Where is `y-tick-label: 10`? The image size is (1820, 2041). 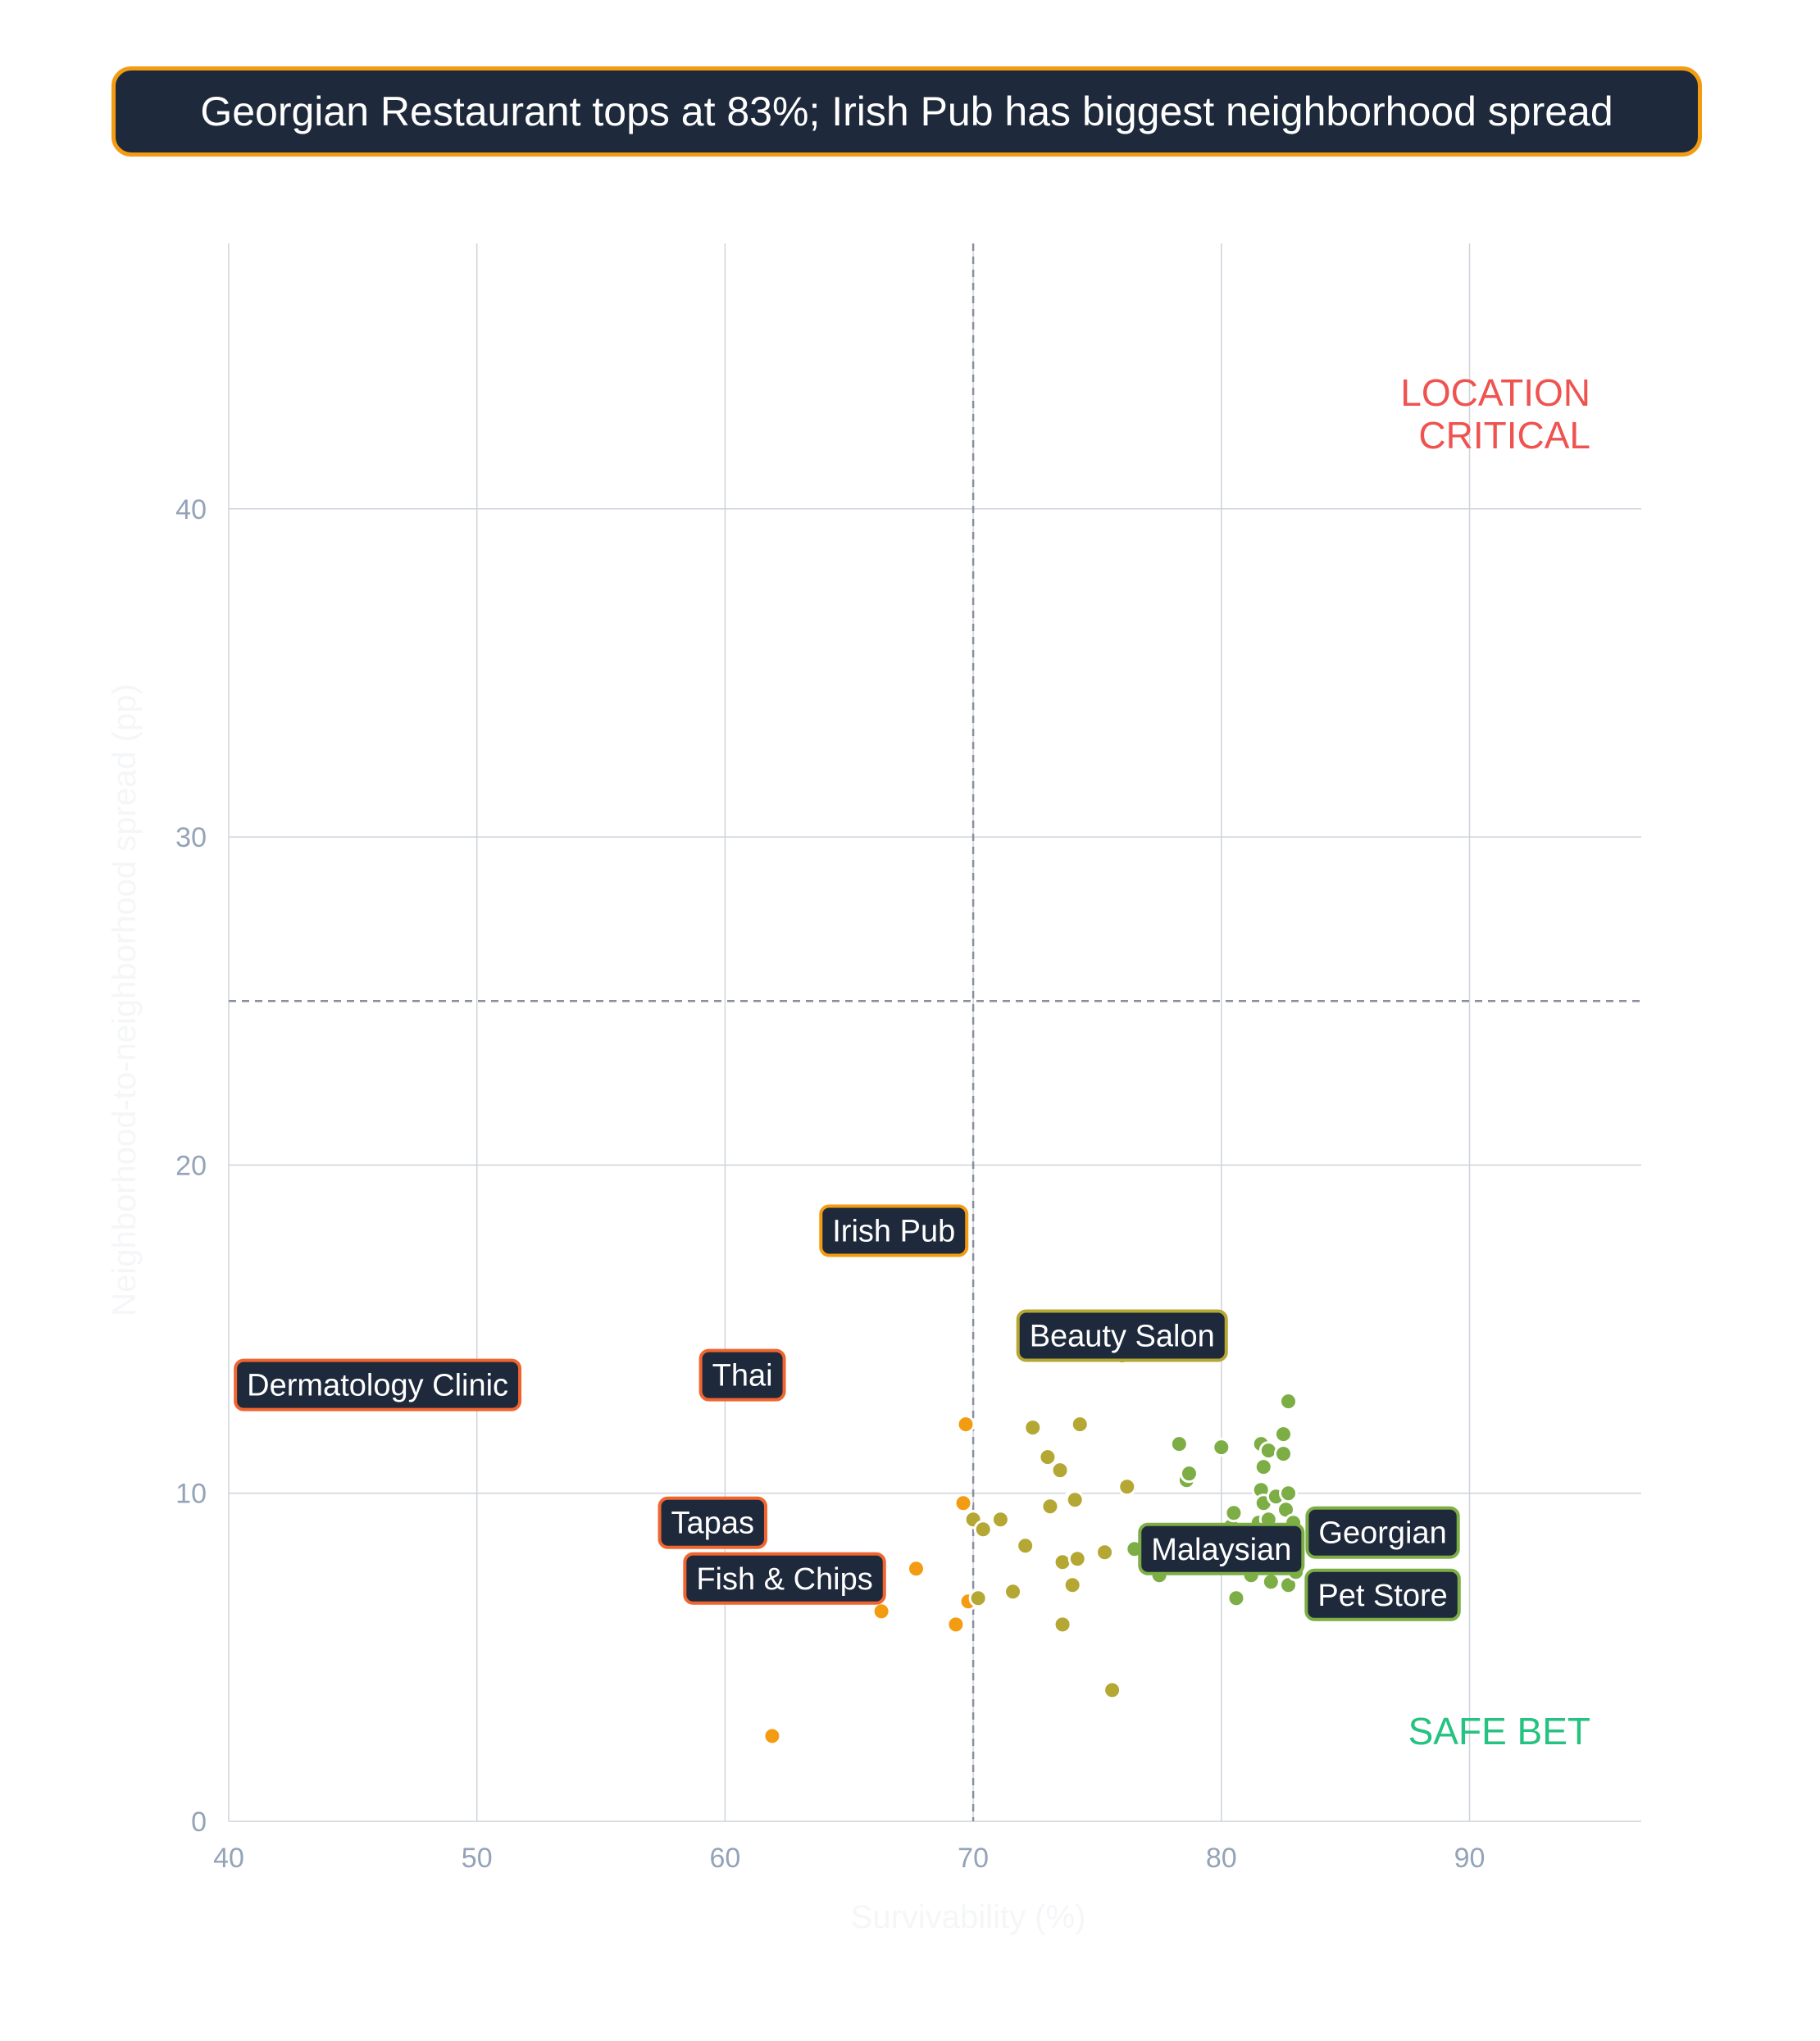 y-tick-label: 10 is located at coordinates (191, 1494).